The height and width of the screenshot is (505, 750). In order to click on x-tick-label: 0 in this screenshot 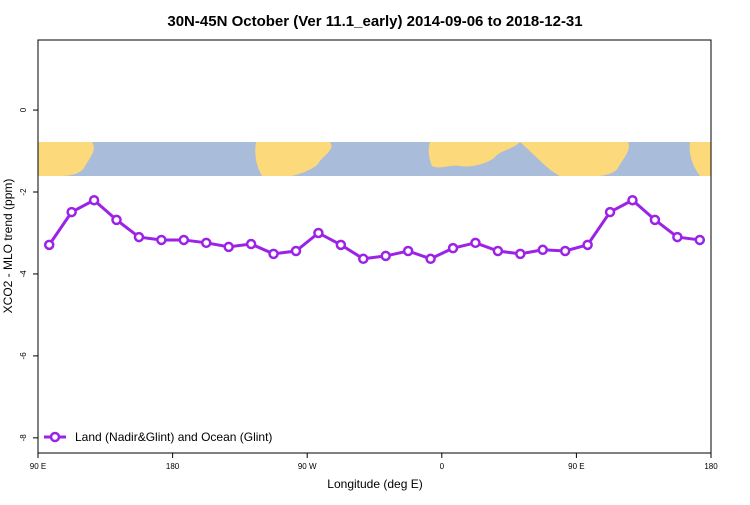, I will do `click(442, 466)`.